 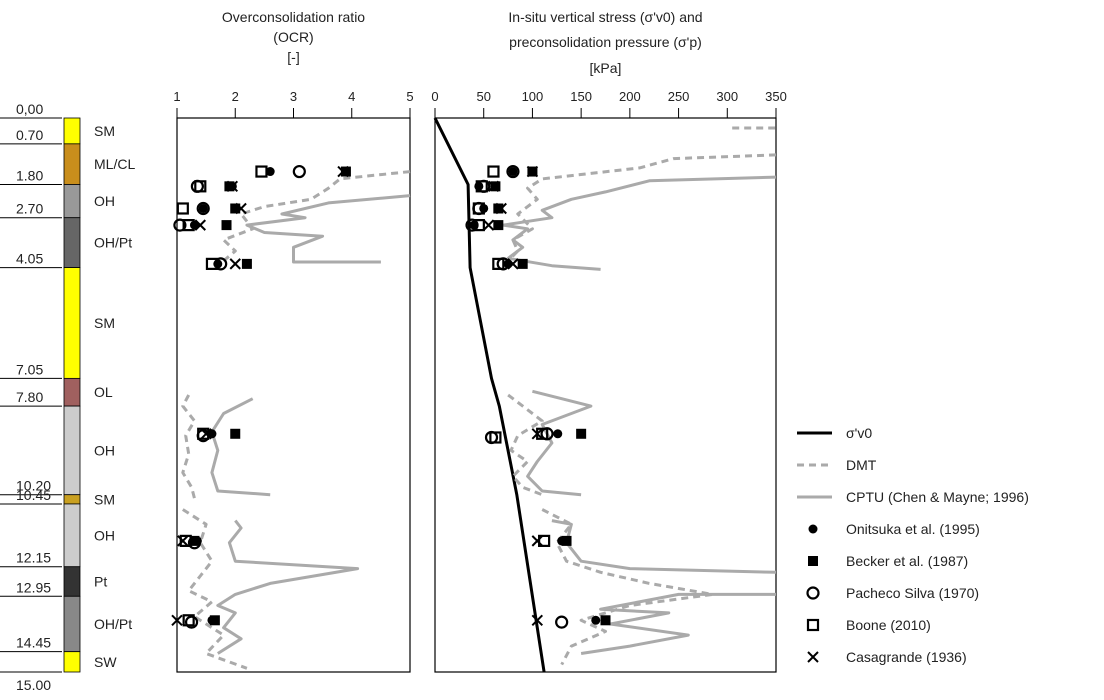 What do you see at coordinates (33, 685) in the screenshot?
I see `depth-label: 15.00` at bounding box center [33, 685].